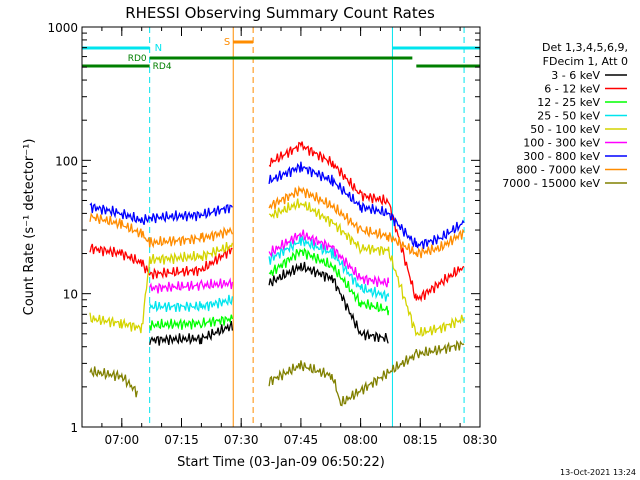 Image resolution: width=640 pixels, height=480 pixels. Describe the element at coordinates (420, 440) in the screenshot. I see `x-tick-label: 08:15` at that location.